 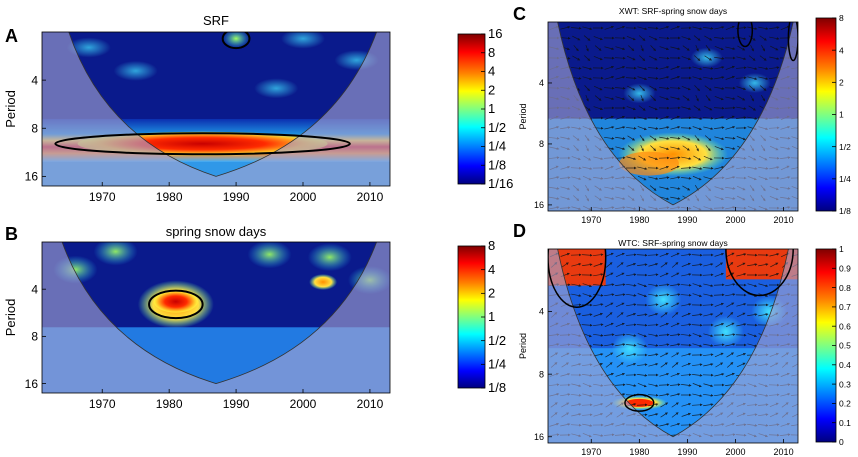 I want to click on colorbar-tick-label: 0, so click(x=841, y=442).